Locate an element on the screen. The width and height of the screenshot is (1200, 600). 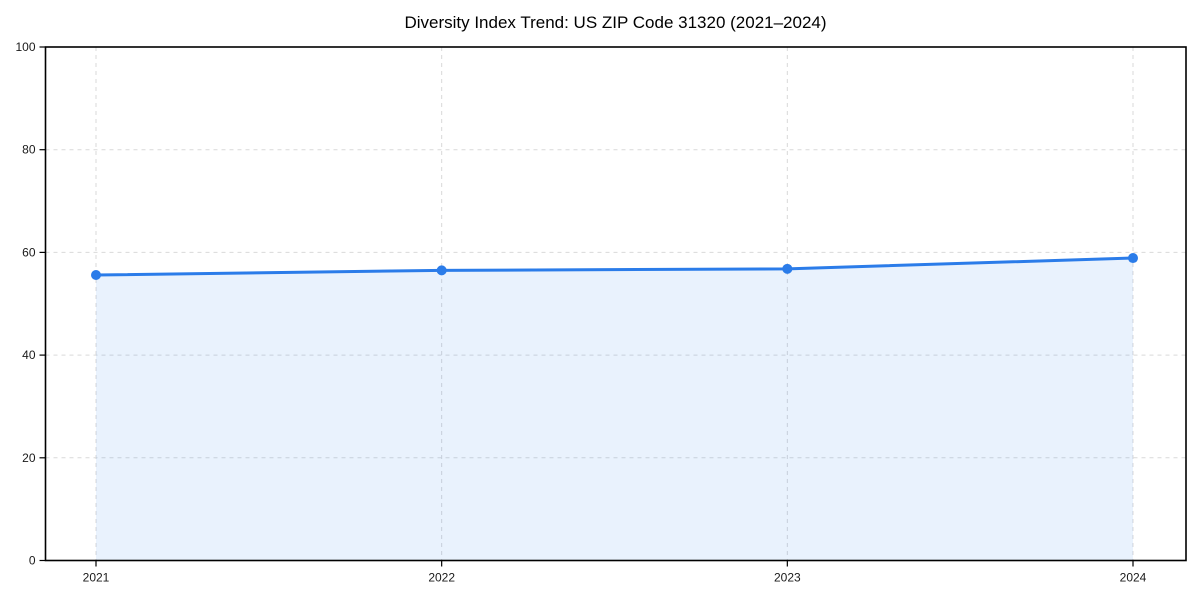
data-point-2022 is located at coordinates (441, 270).